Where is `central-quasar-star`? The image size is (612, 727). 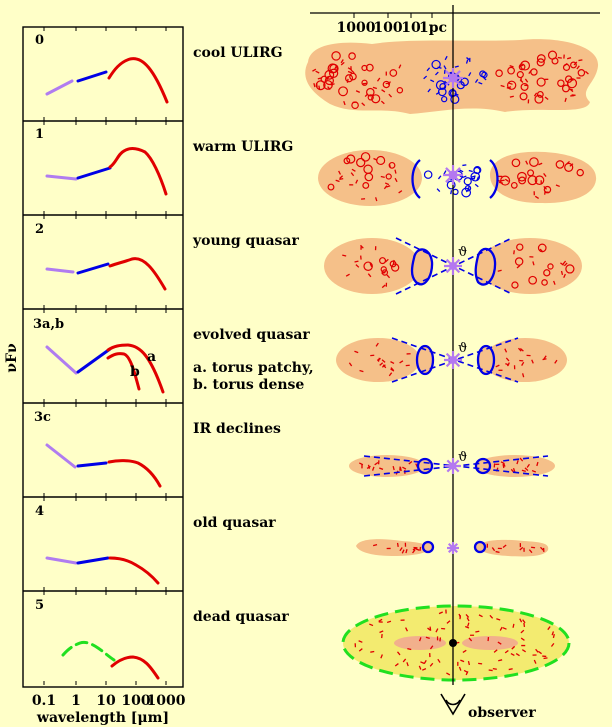 central-quasar-star is located at coordinates (453, 466).